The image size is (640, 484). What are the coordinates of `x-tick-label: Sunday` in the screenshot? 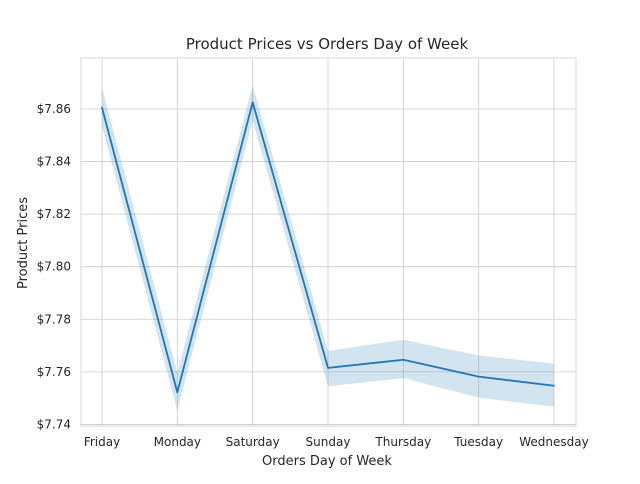 It's located at (328, 442).